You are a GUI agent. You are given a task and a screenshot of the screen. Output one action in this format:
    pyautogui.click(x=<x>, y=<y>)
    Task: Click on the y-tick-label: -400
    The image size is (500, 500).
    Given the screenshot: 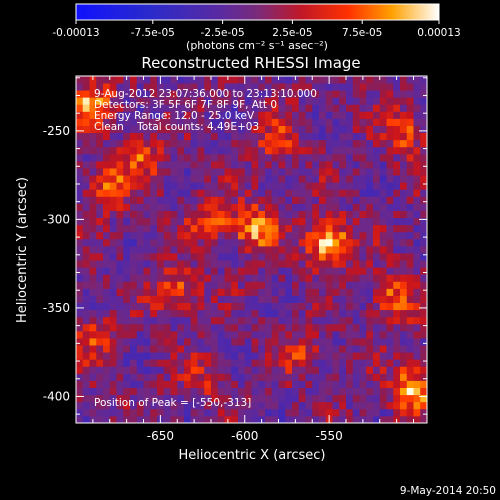 What is the action you would take?
    pyautogui.click(x=56, y=396)
    